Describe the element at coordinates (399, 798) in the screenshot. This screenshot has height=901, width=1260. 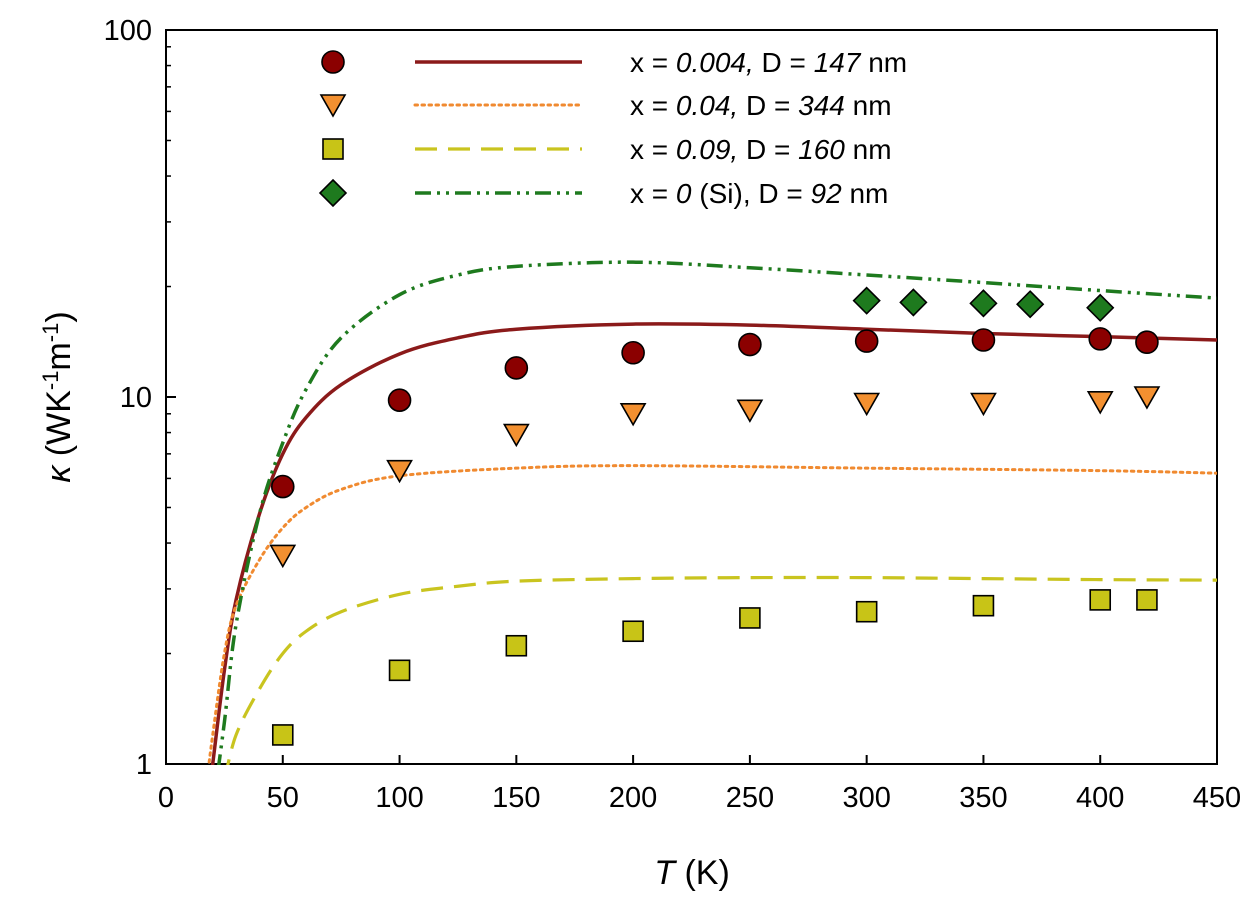
I see `x-tick-label: 100` at that location.